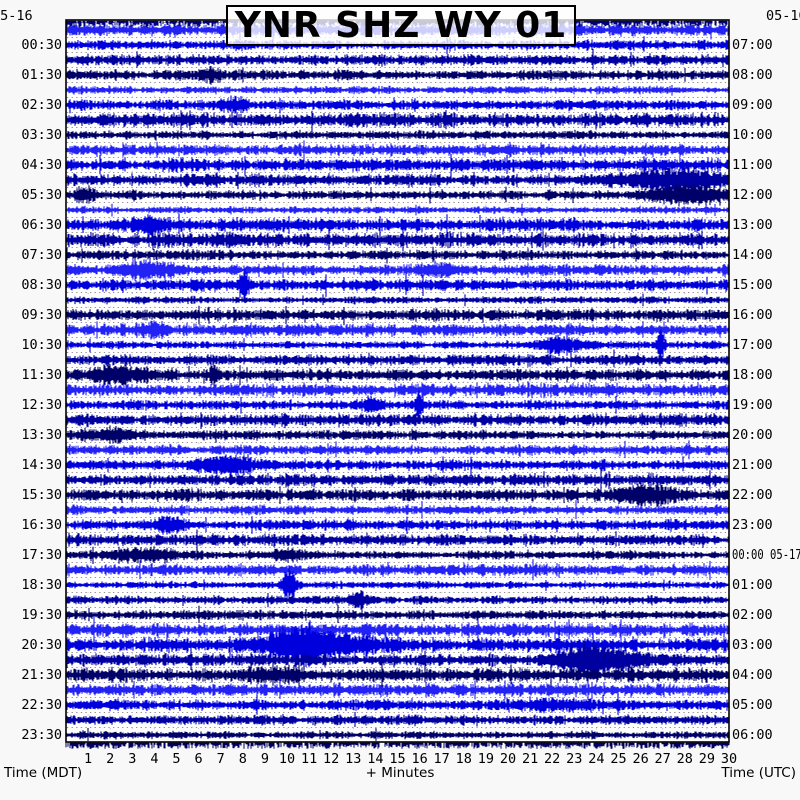  I want to click on minute-tick-label: 23, so click(574, 759).